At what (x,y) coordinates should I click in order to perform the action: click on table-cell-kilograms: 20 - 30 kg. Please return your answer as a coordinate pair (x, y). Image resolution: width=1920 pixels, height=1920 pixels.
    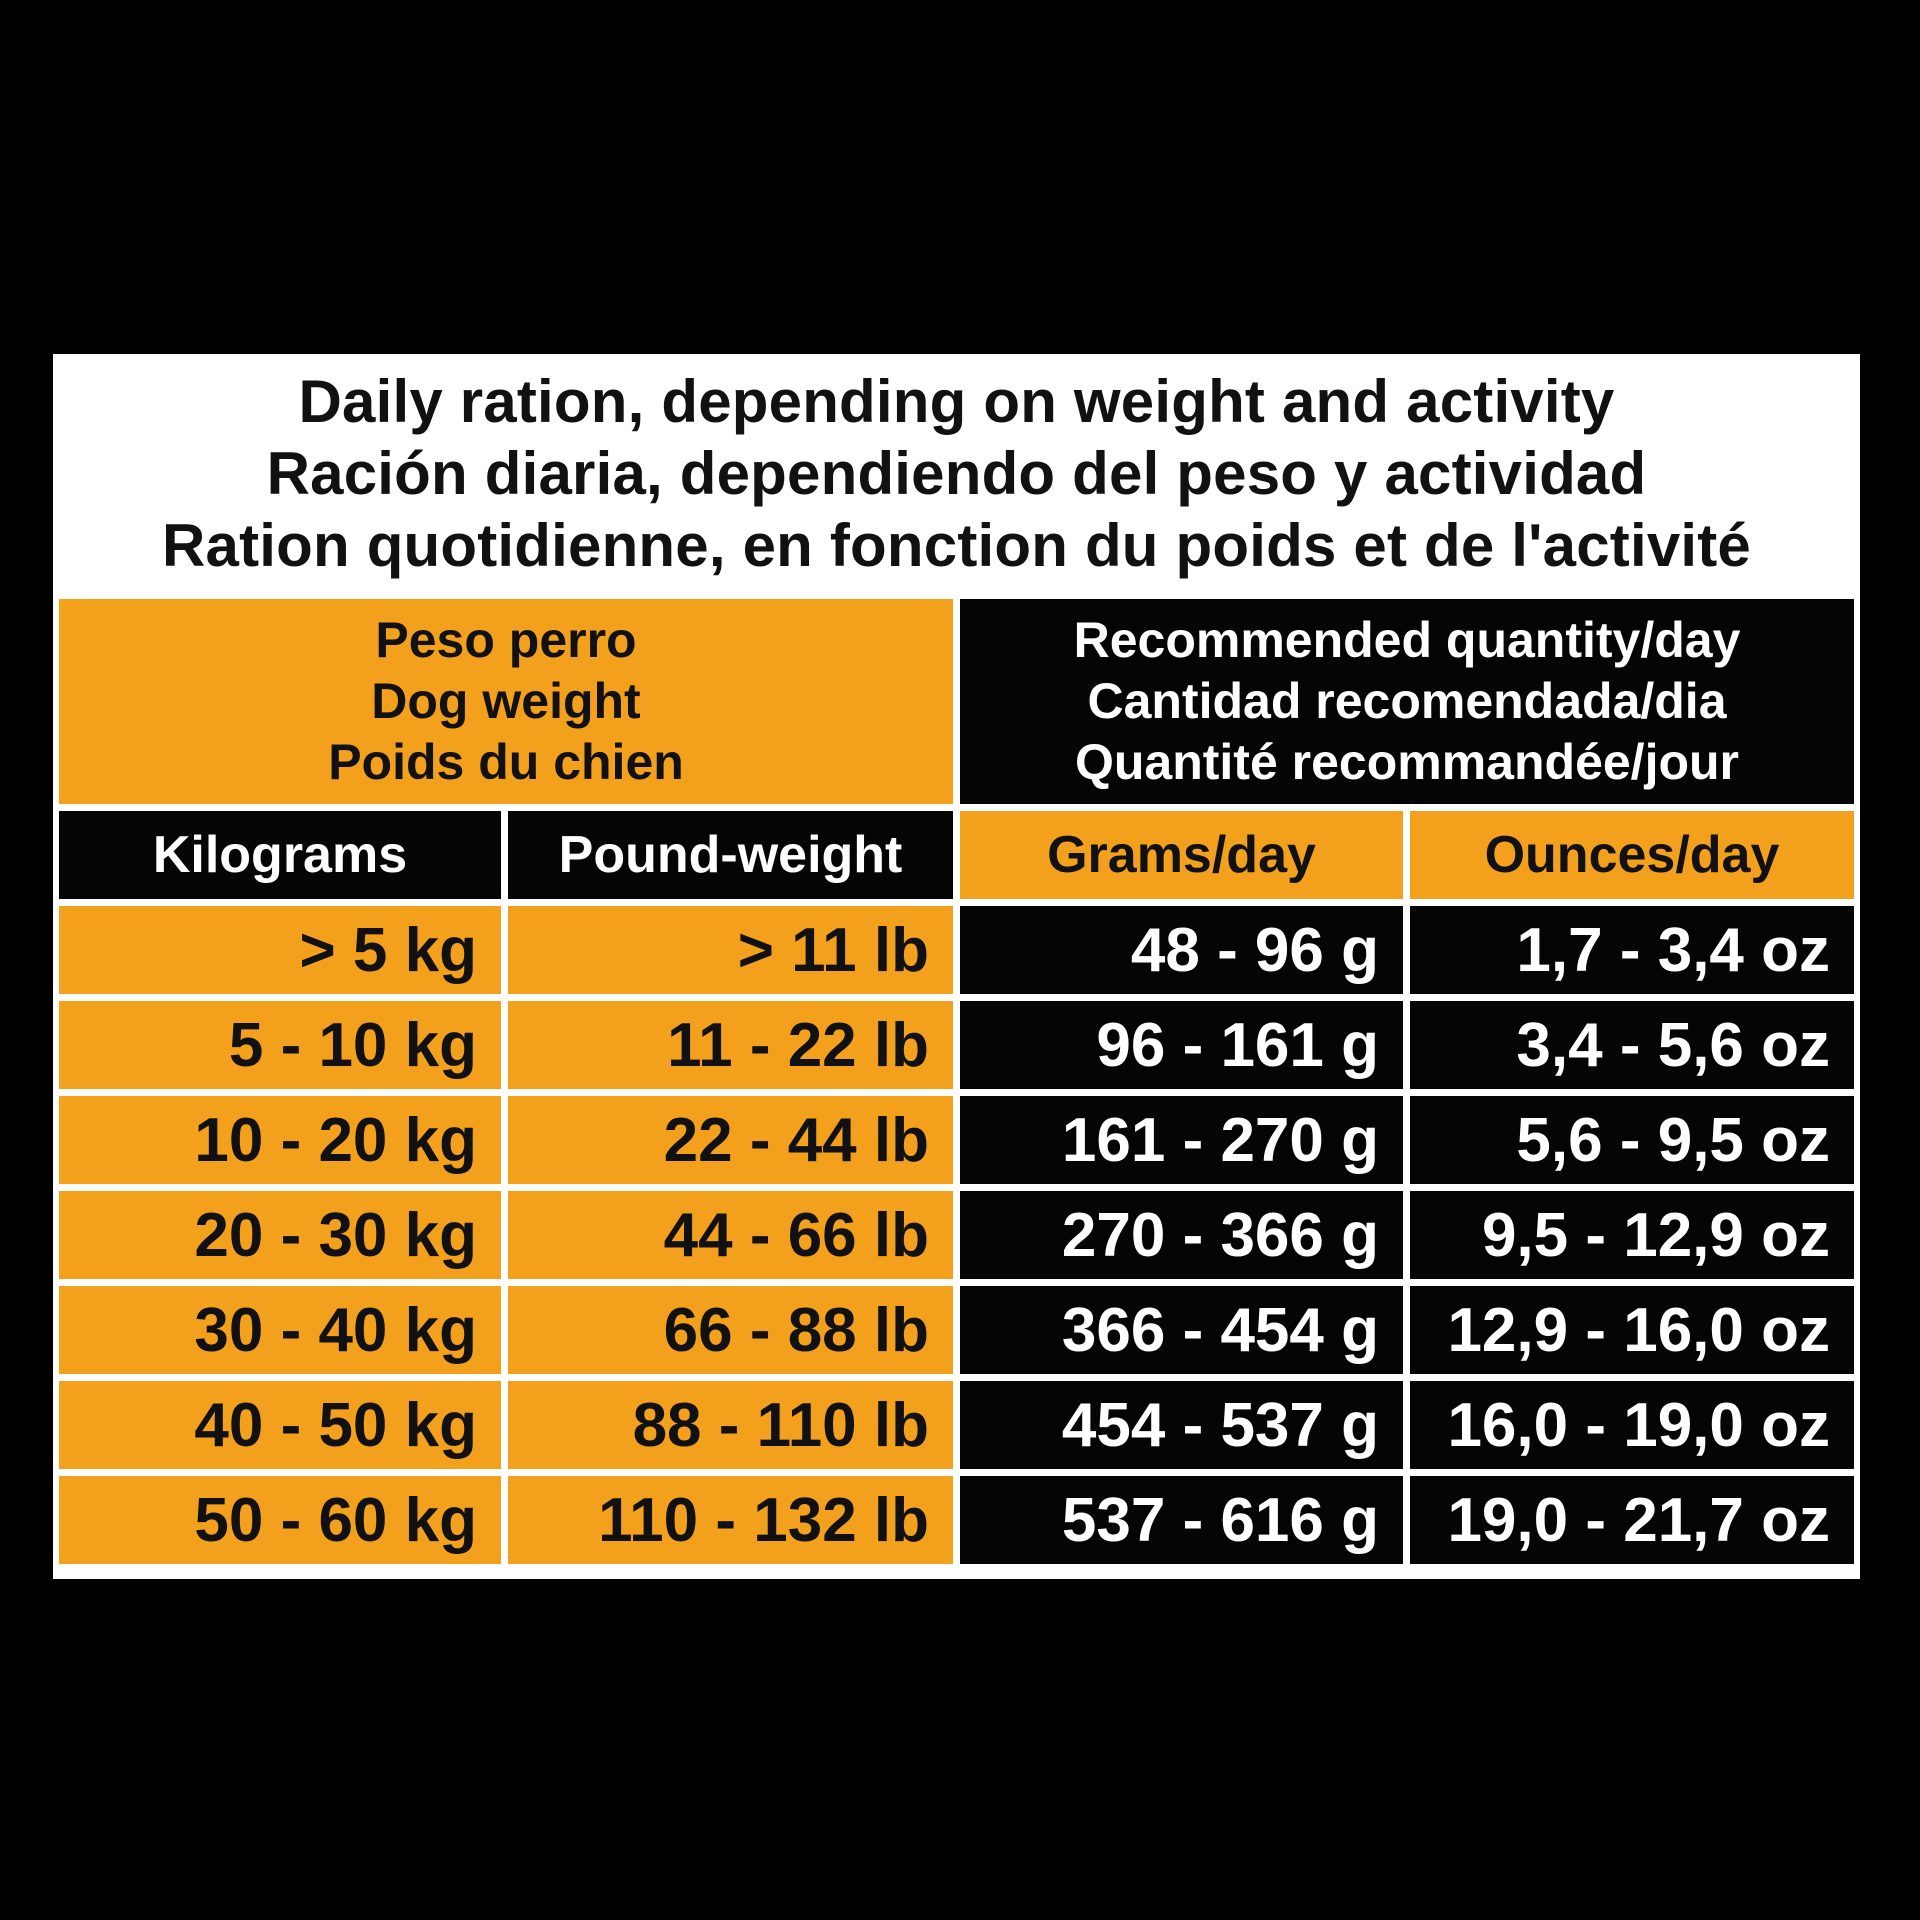
    Looking at the image, I should click on (280, 1235).